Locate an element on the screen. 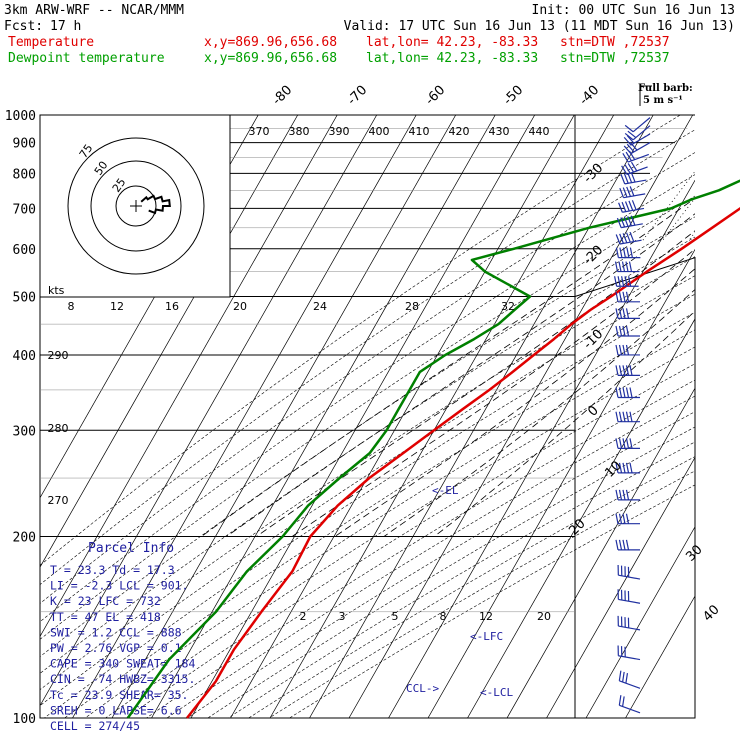 The image size is (740, 740). theta-label: 440 is located at coordinates (539, 131).